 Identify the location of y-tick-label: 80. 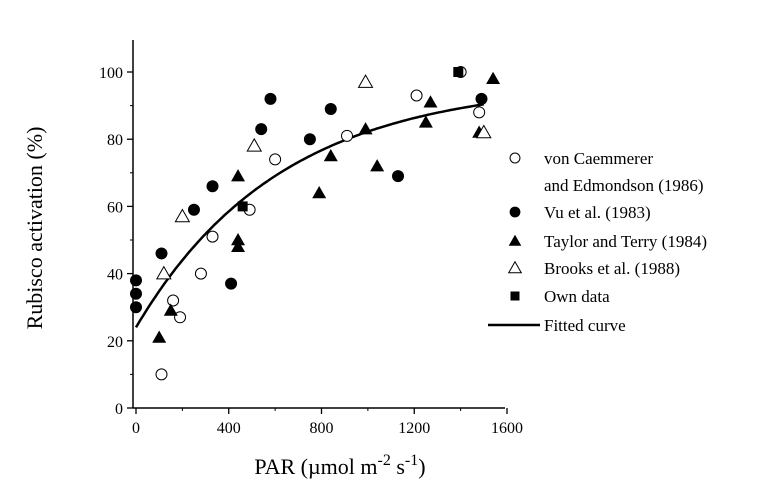
(115, 140).